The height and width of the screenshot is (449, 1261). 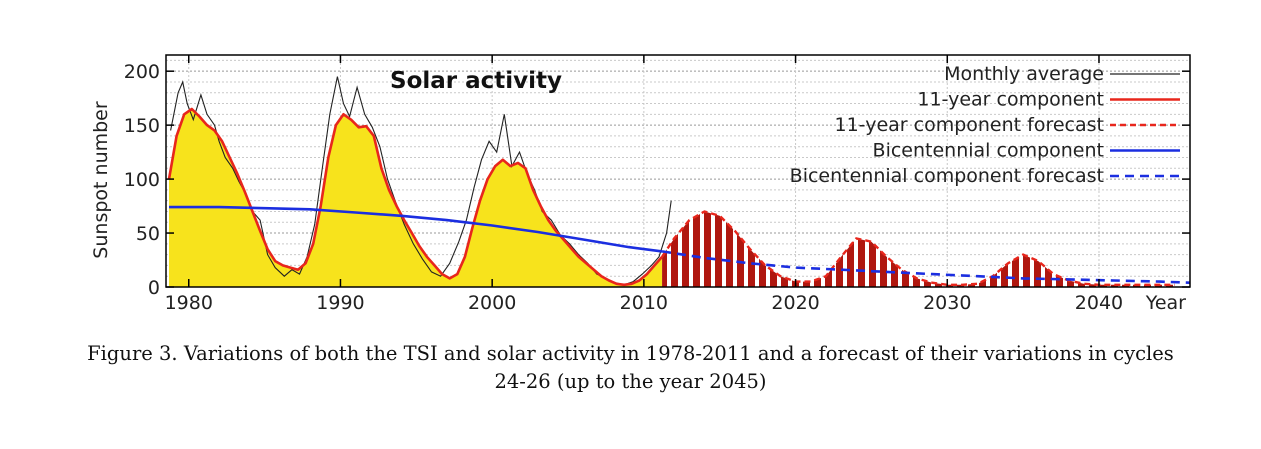 What do you see at coordinates (1099, 303) in the screenshot?
I see `x-tick-label: 2040` at bounding box center [1099, 303].